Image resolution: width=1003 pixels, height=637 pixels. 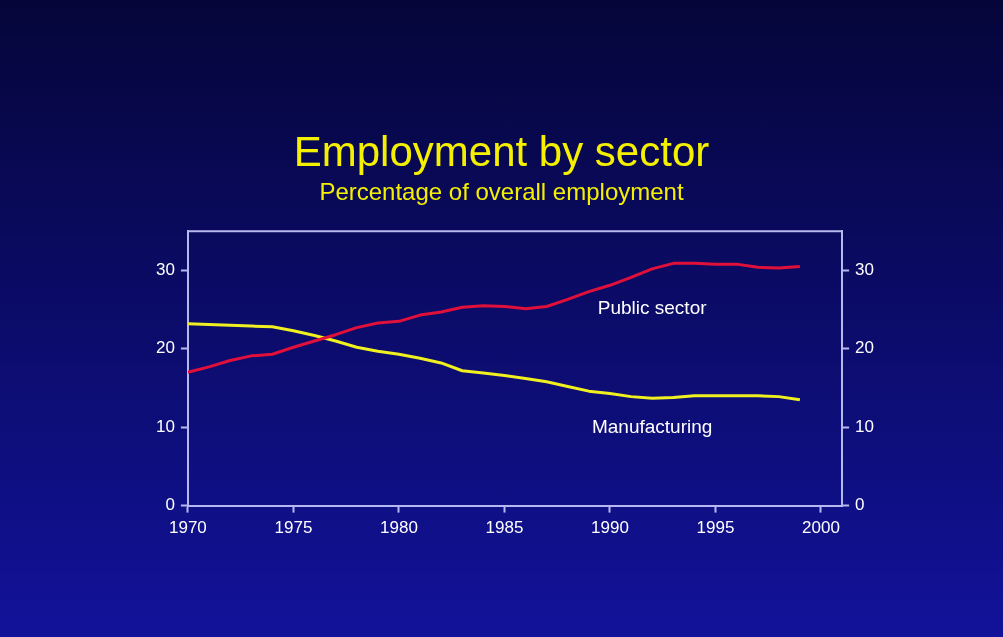 I want to click on x-tick-label: 1990, so click(x=610, y=528).